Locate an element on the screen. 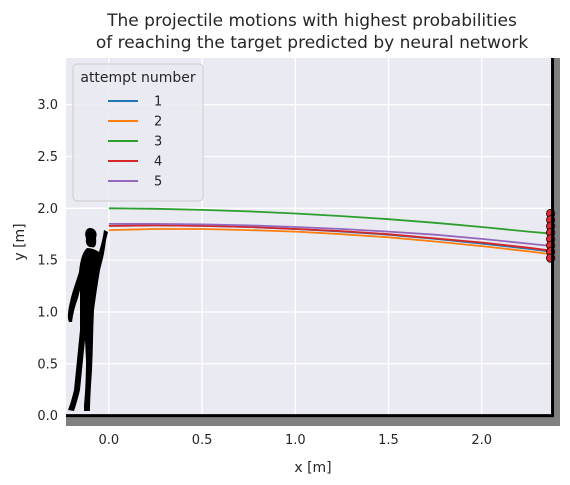  legend-label-5: 5 is located at coordinates (158, 182).